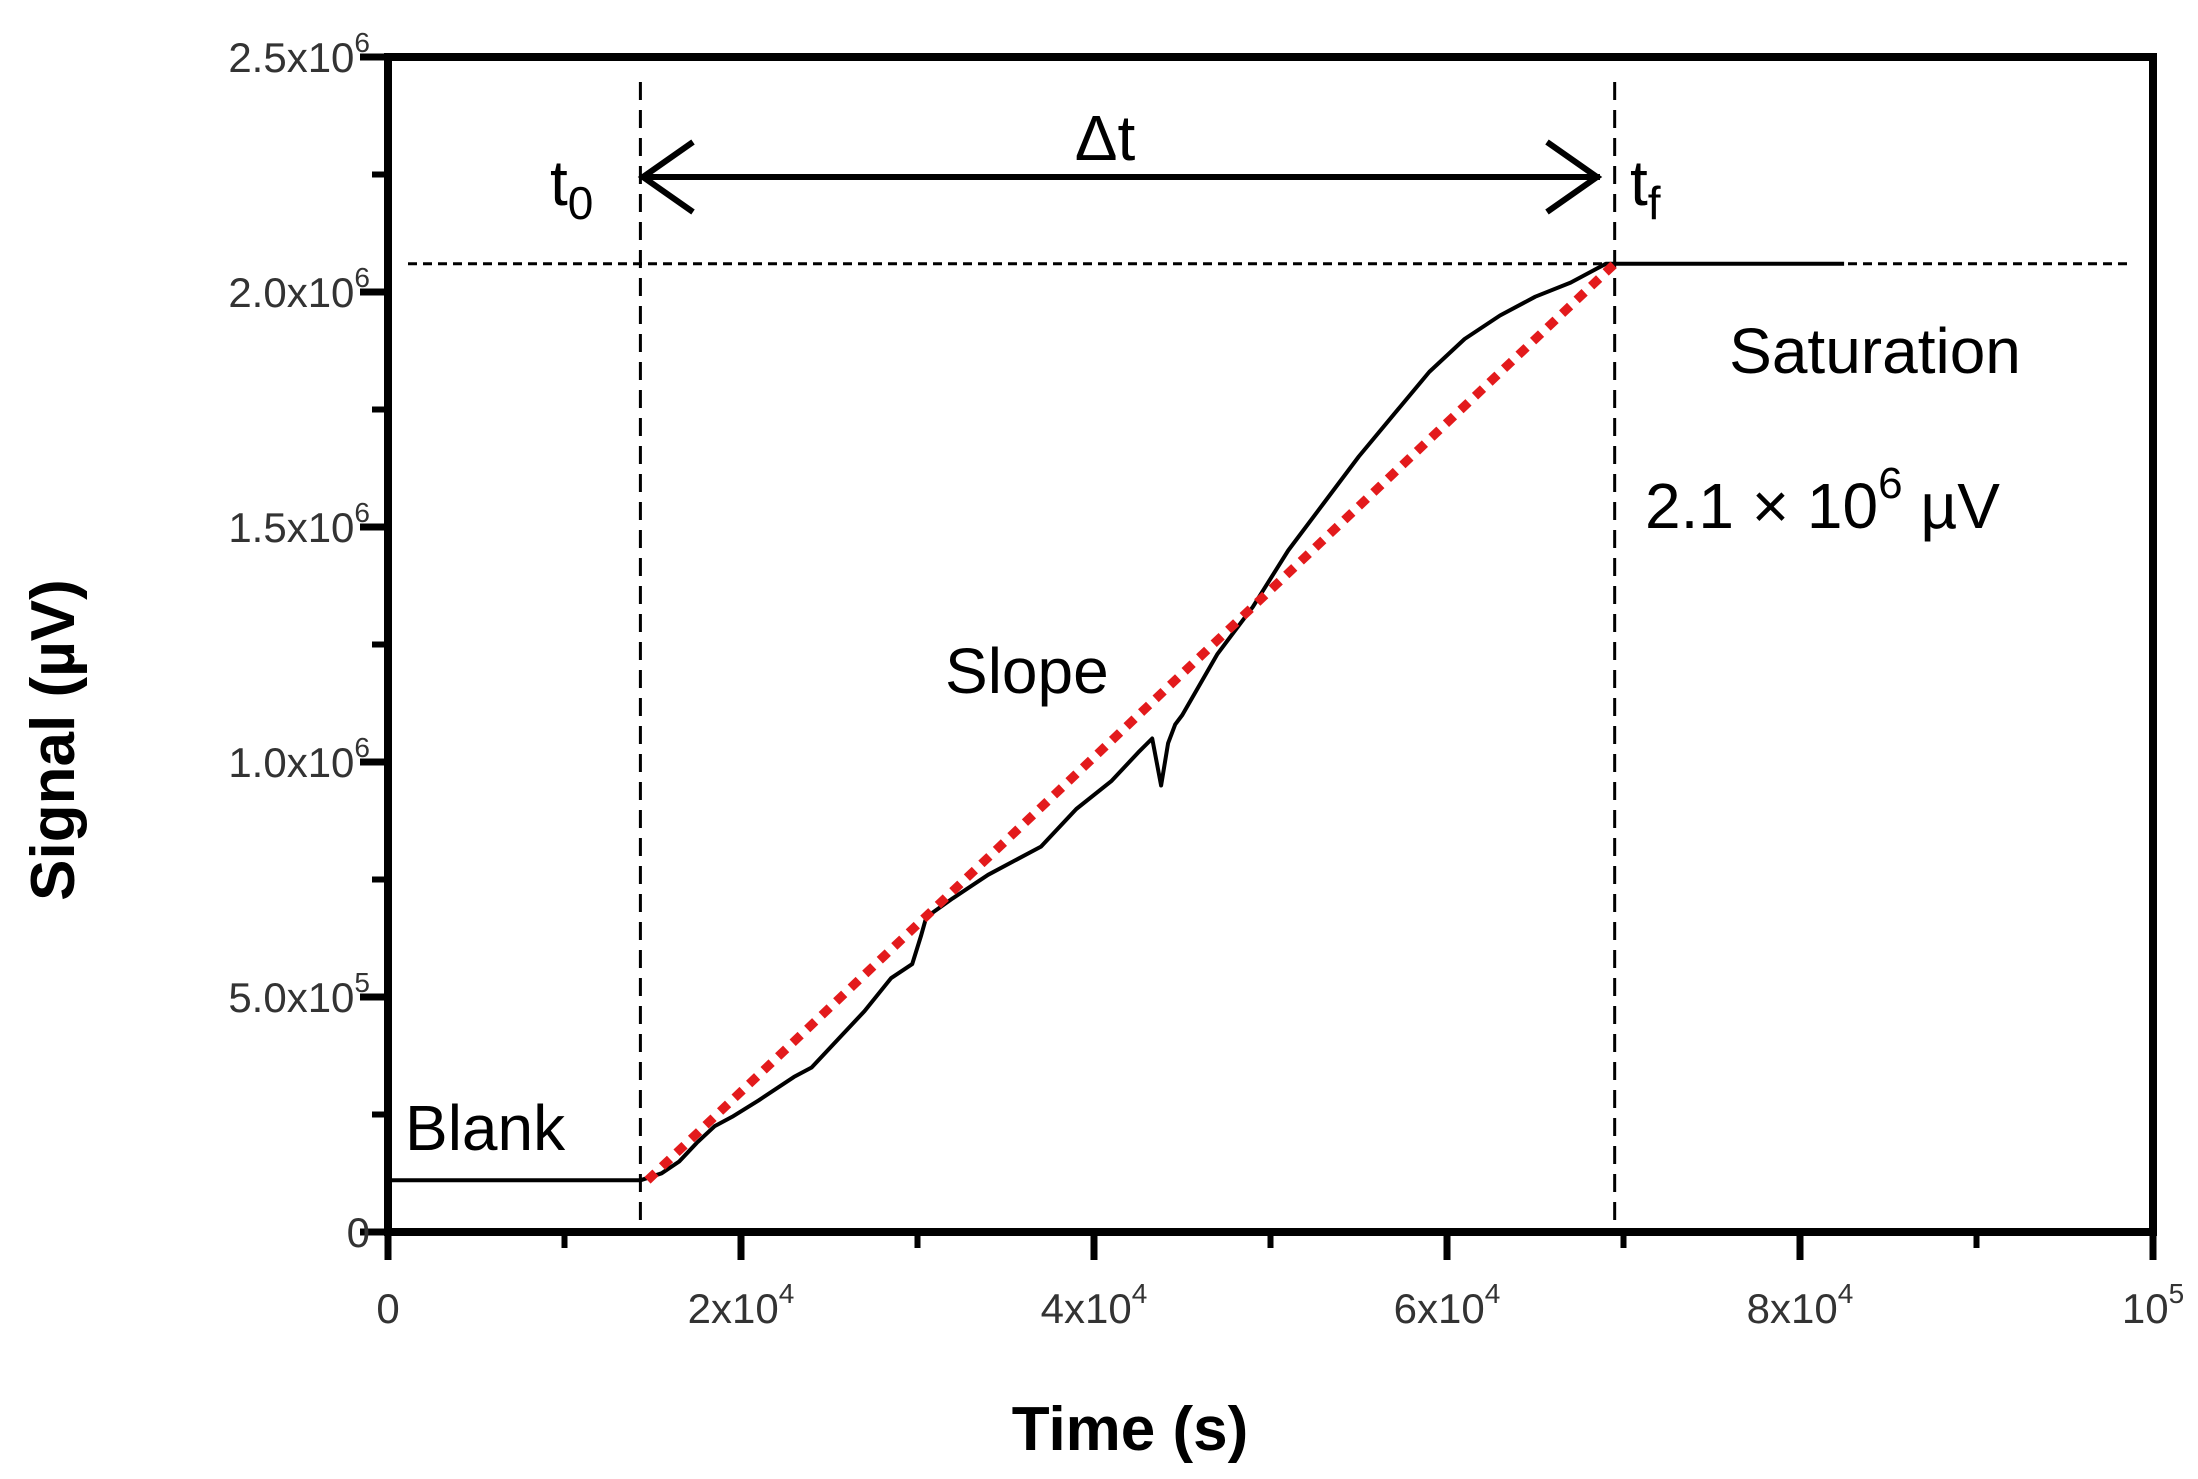 The height and width of the screenshot is (1479, 2198). I want to click on saturation-value-unit: µV, so click(1952, 506).